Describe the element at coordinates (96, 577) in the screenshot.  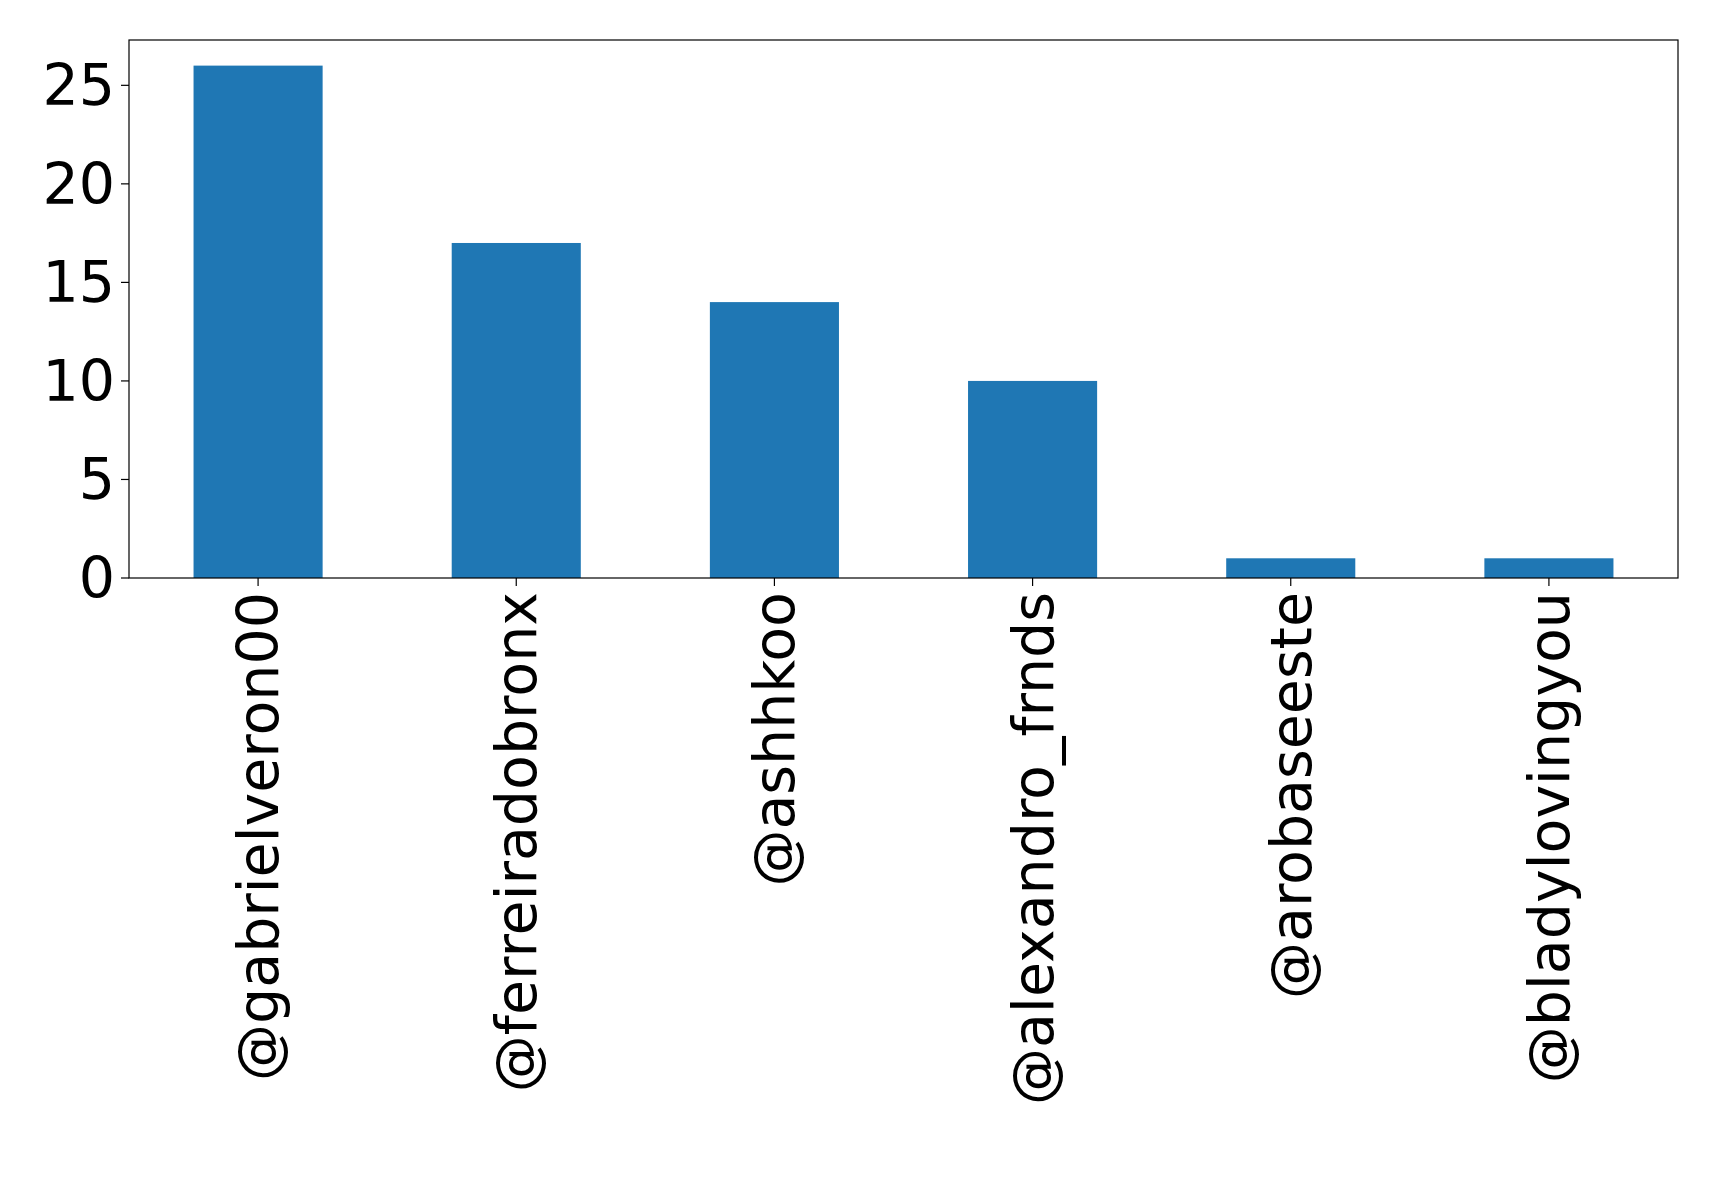
I see `y-tick-label: 0` at that location.